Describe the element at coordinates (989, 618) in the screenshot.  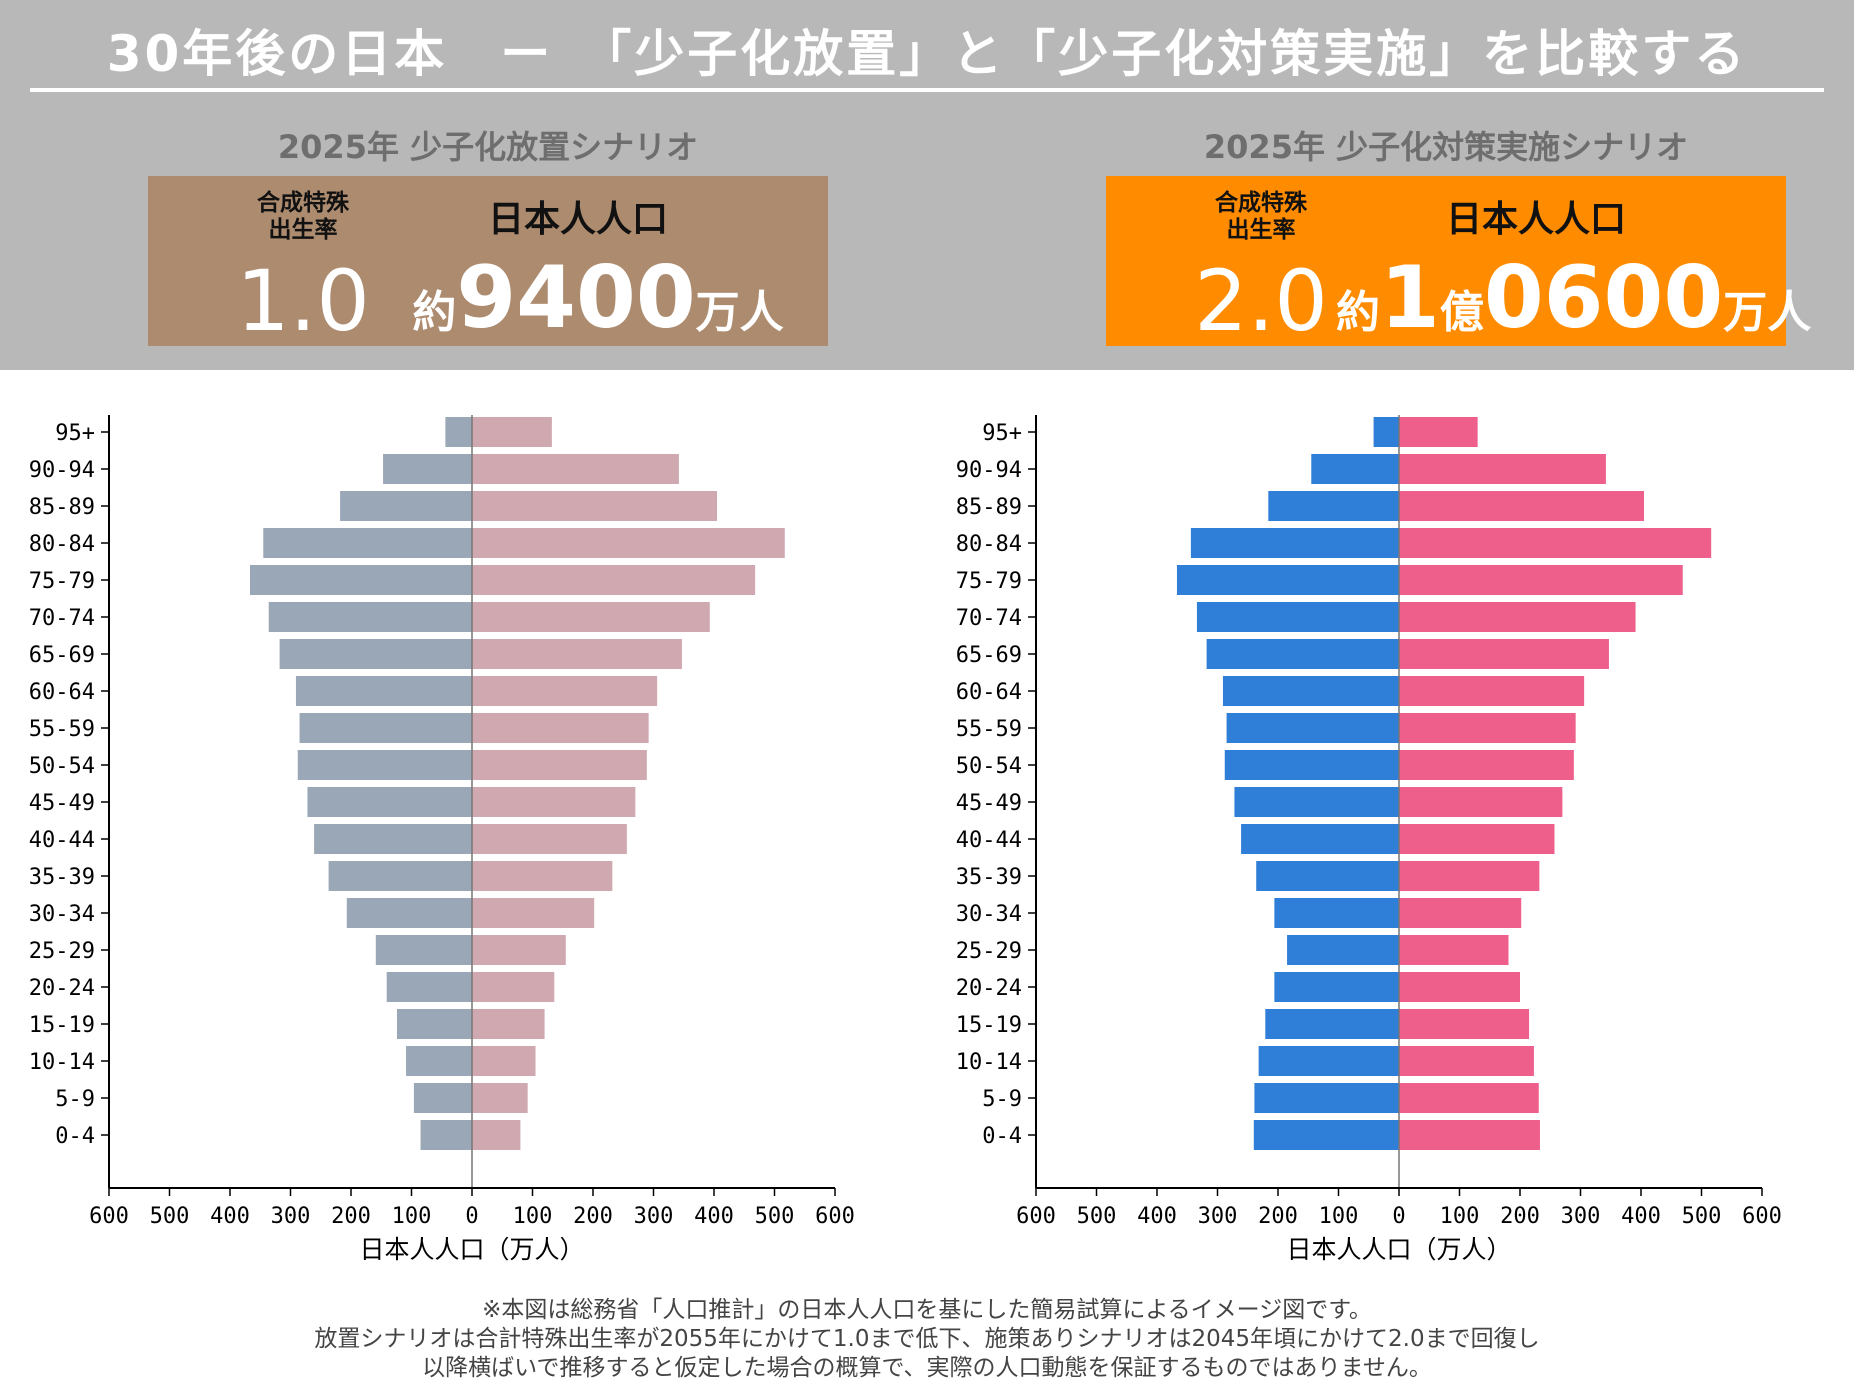
I see `y-tick-label: 70-74` at that location.